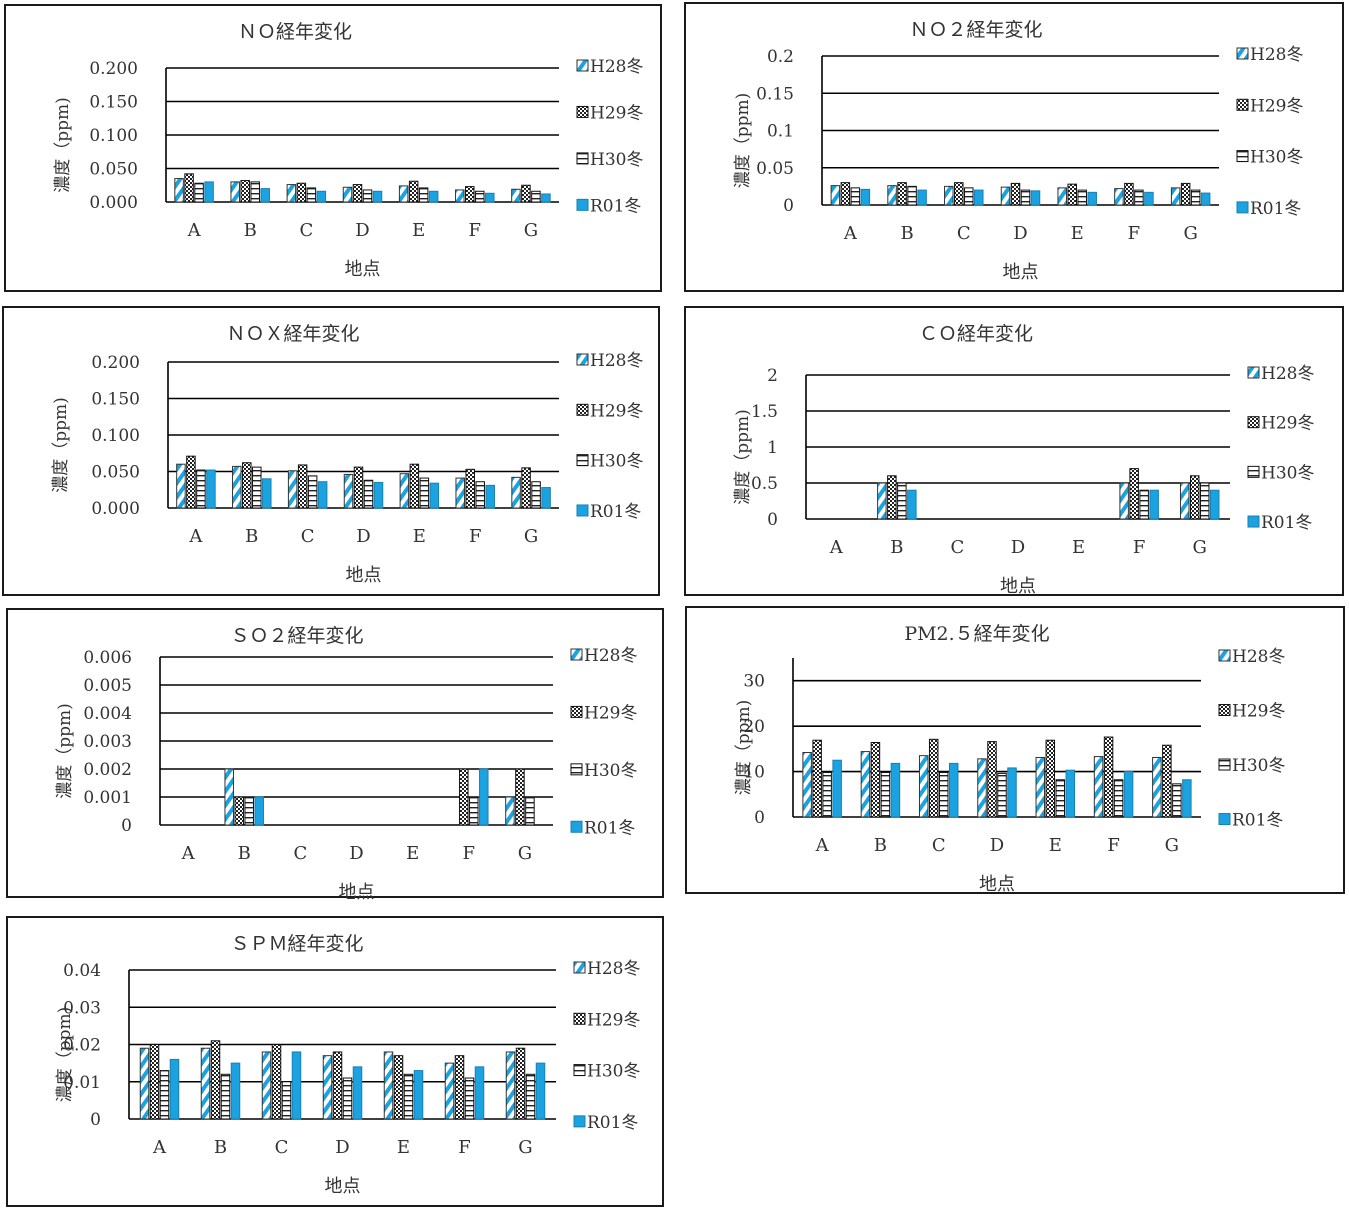 The image size is (1349, 1209). What do you see at coordinates (772, 448) in the screenshot?
I see `y-tick-label: 1` at bounding box center [772, 448].